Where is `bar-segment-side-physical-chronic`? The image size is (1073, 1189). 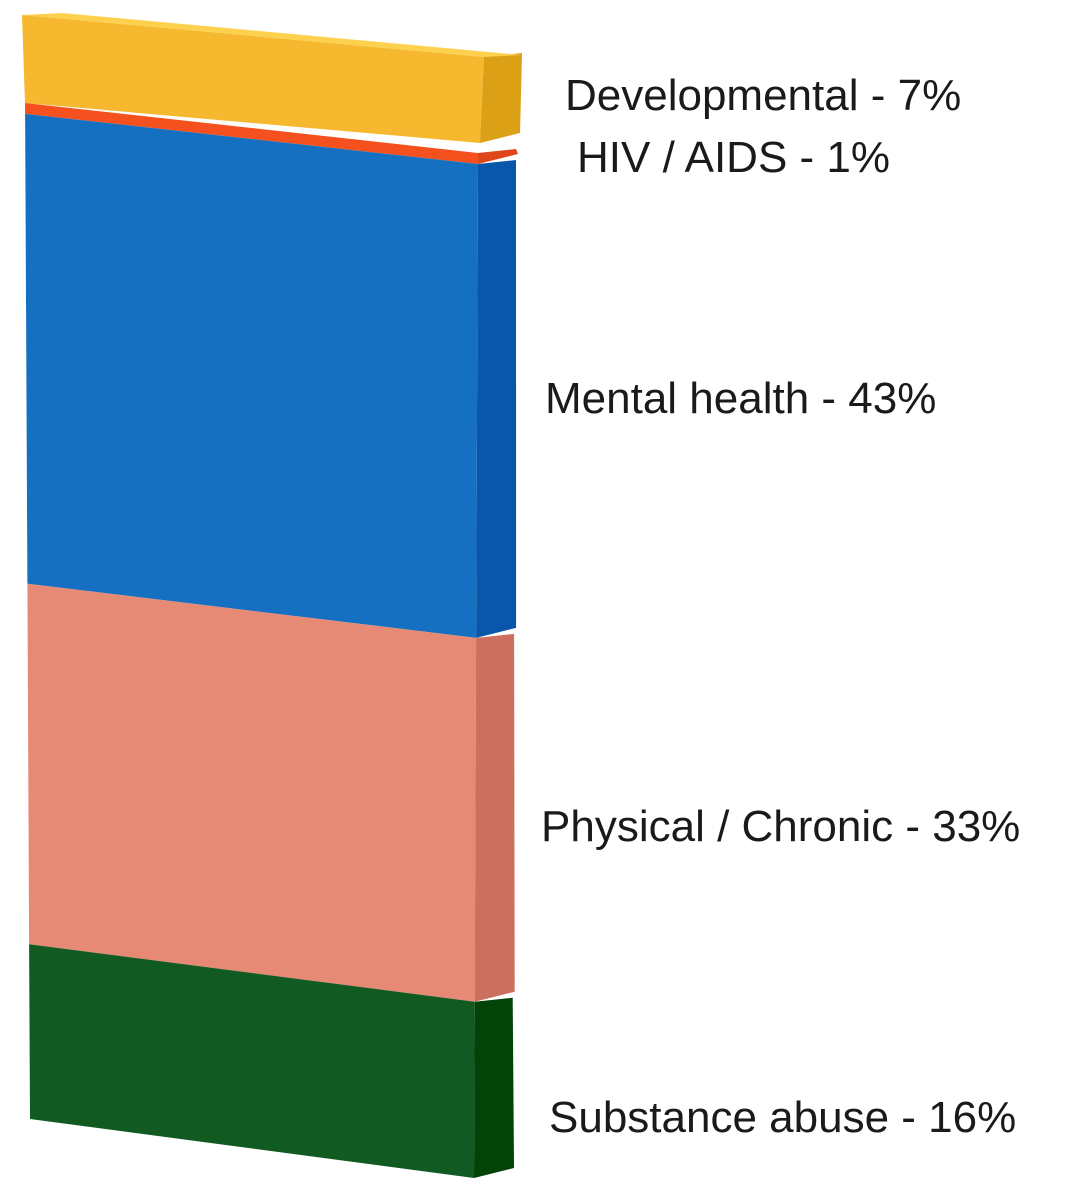
bar-segment-side-physical-chronic is located at coordinates (494, 817).